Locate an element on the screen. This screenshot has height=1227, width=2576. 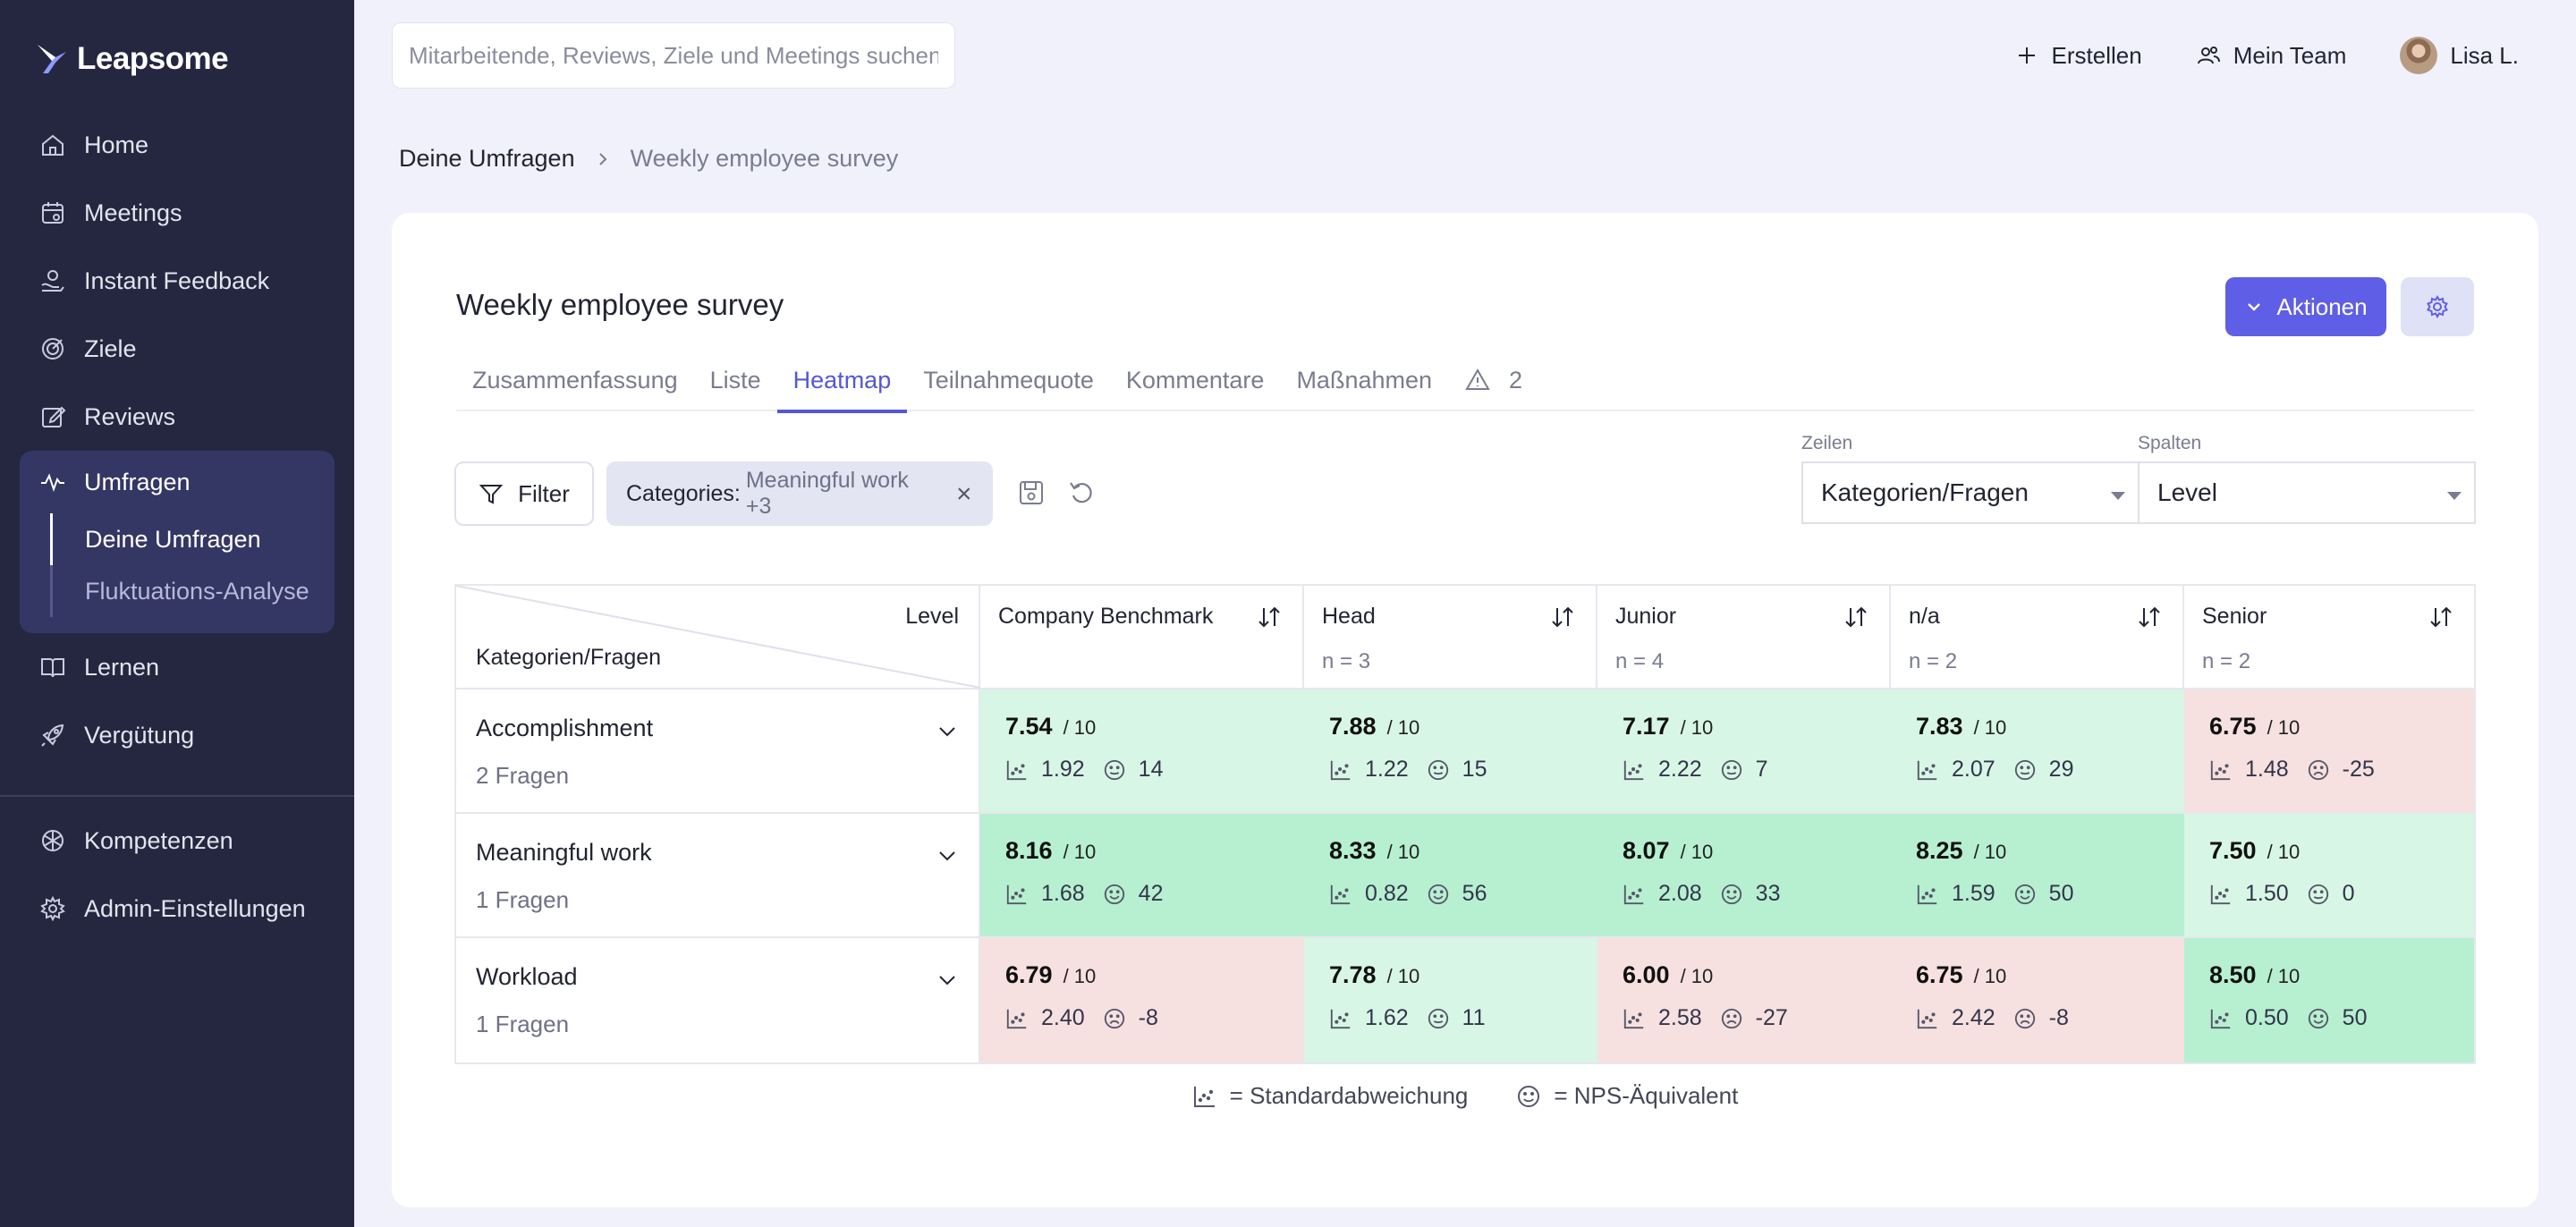
heatmap-cell: 6.75 / 10 1.48 -25 is located at coordinates (2329, 751).